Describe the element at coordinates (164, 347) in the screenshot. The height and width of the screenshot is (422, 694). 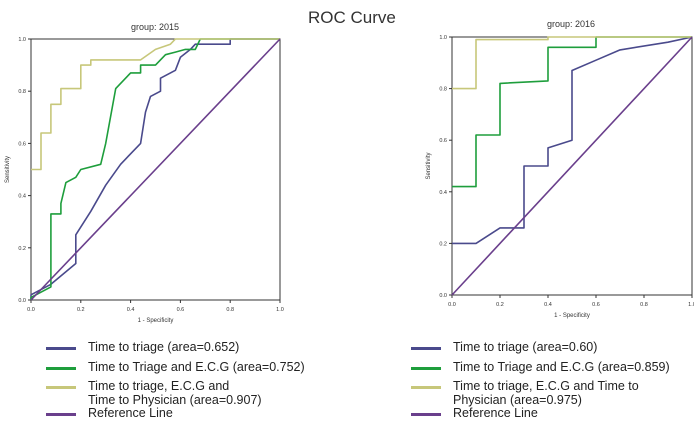
I see `legend-label: Time to triage (area=0.652)` at that location.